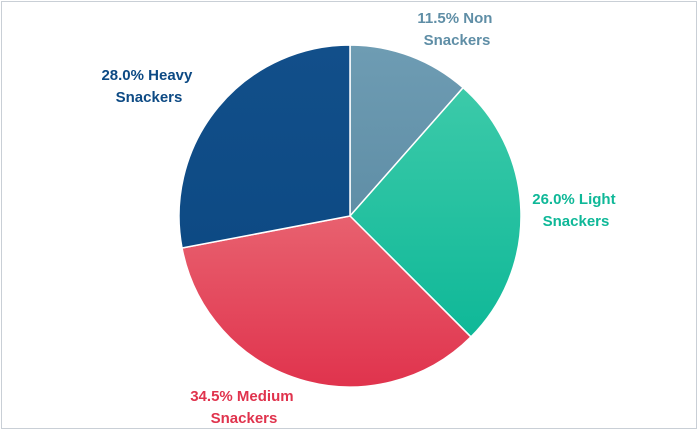  What do you see at coordinates (264, 146) in the screenshot?
I see `pie-slice-heavy-snackers` at bounding box center [264, 146].